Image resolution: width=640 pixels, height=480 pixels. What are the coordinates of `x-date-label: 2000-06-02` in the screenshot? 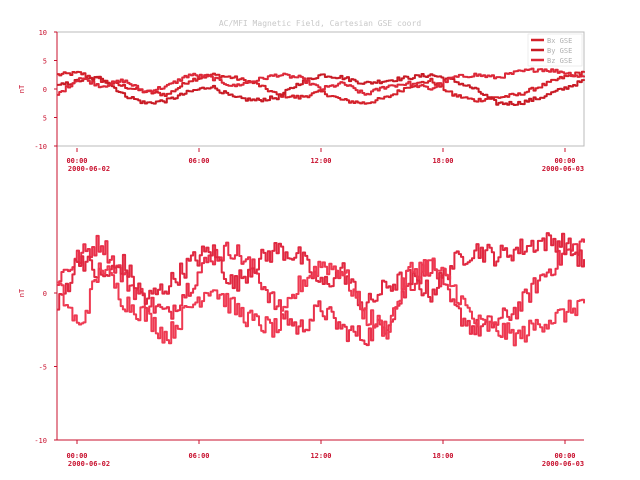 It's located at (89, 464).